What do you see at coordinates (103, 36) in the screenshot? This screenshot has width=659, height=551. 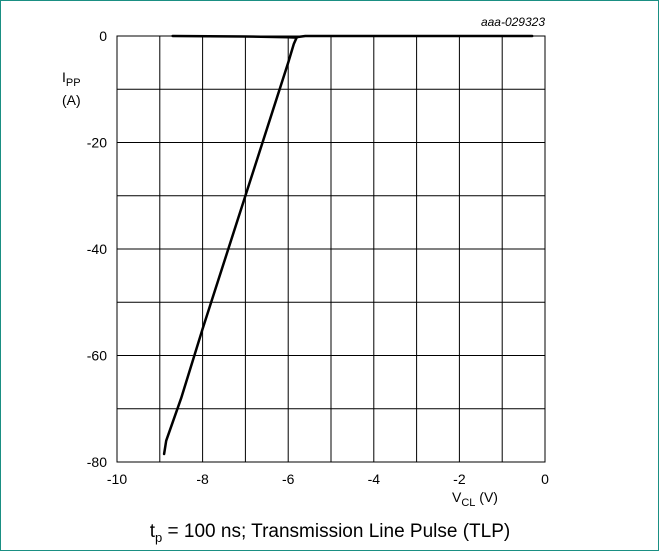 I see `y-tick-label: 0` at bounding box center [103, 36].